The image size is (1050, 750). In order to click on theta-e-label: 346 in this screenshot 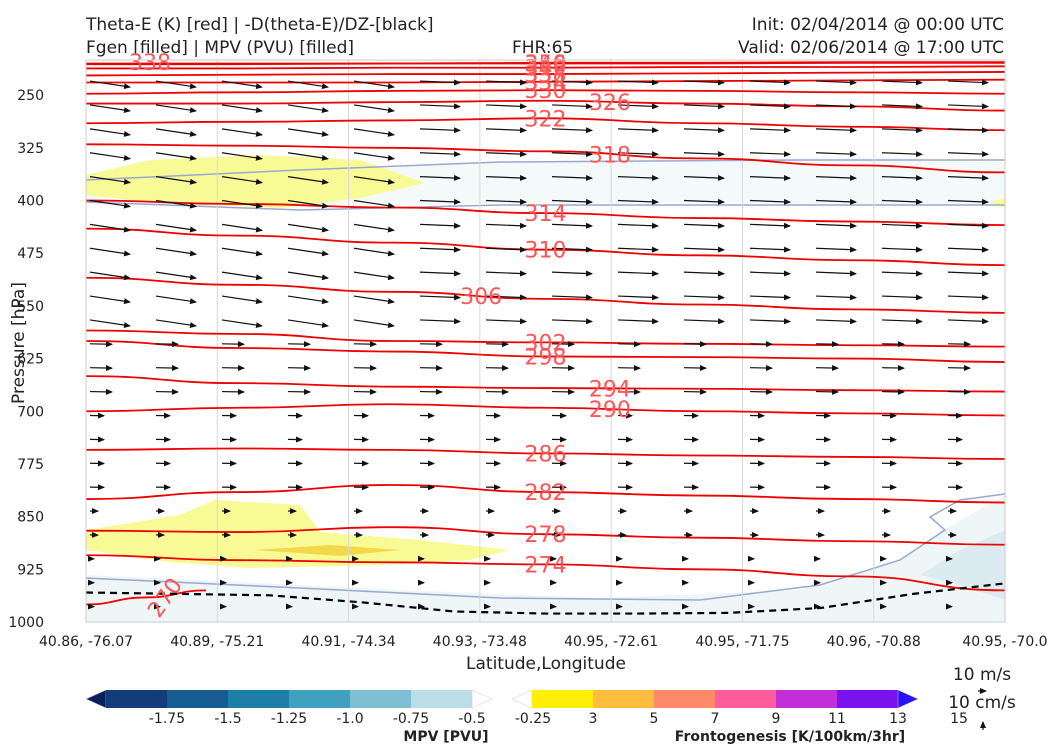, I will do `click(546, 65)`.